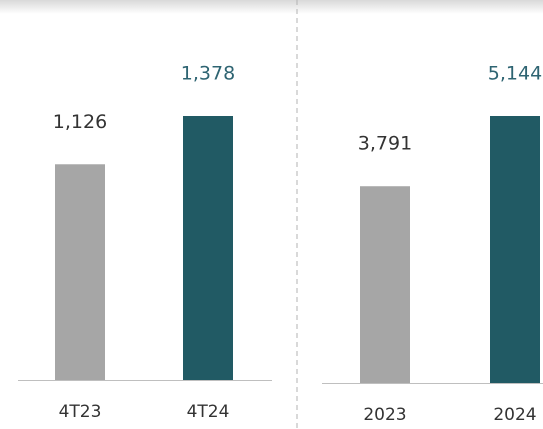 The height and width of the screenshot is (429, 543). I want to click on value-label: 1,126, so click(80, 122).